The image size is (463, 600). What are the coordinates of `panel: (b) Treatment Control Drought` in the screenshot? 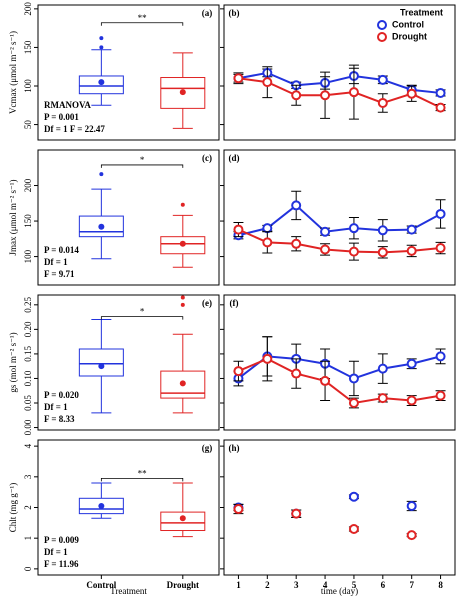 It's located at (338, 72).